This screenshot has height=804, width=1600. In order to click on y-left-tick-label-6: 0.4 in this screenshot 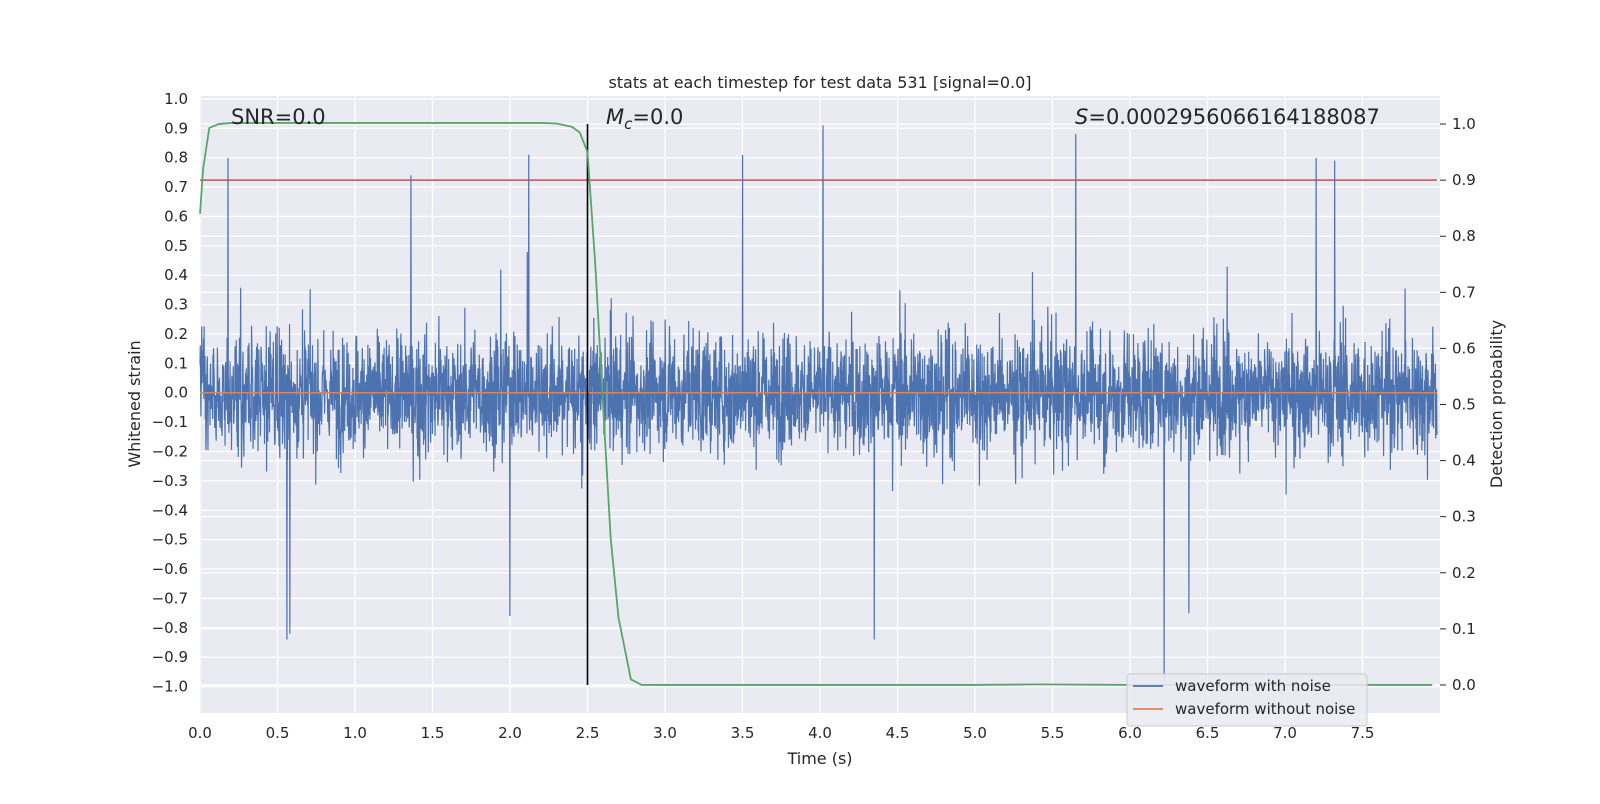, I will do `click(176, 275)`.